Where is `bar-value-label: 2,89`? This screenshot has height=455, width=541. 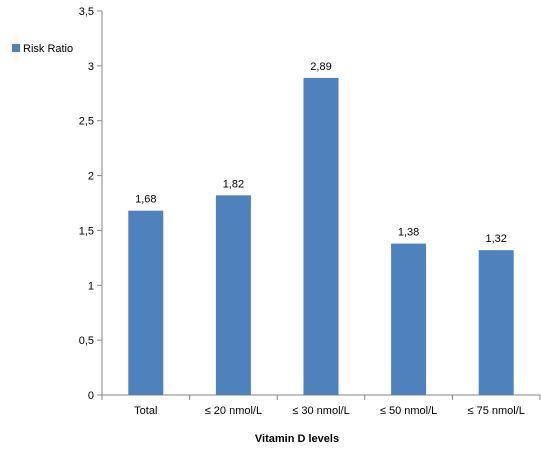
bar-value-label: 2,89 is located at coordinates (320, 67).